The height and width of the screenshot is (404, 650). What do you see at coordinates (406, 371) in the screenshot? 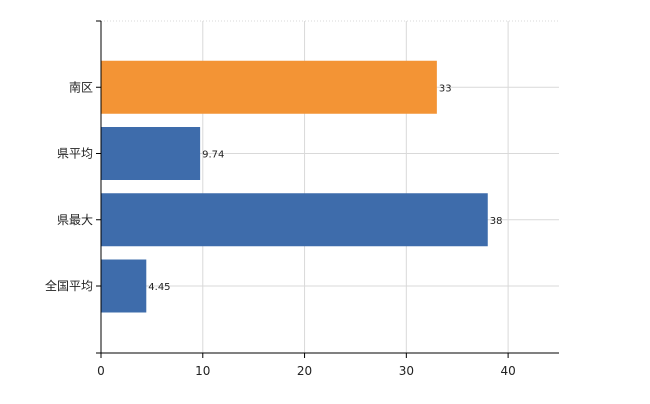
I see `x-tick-label-30: 30` at bounding box center [406, 371].